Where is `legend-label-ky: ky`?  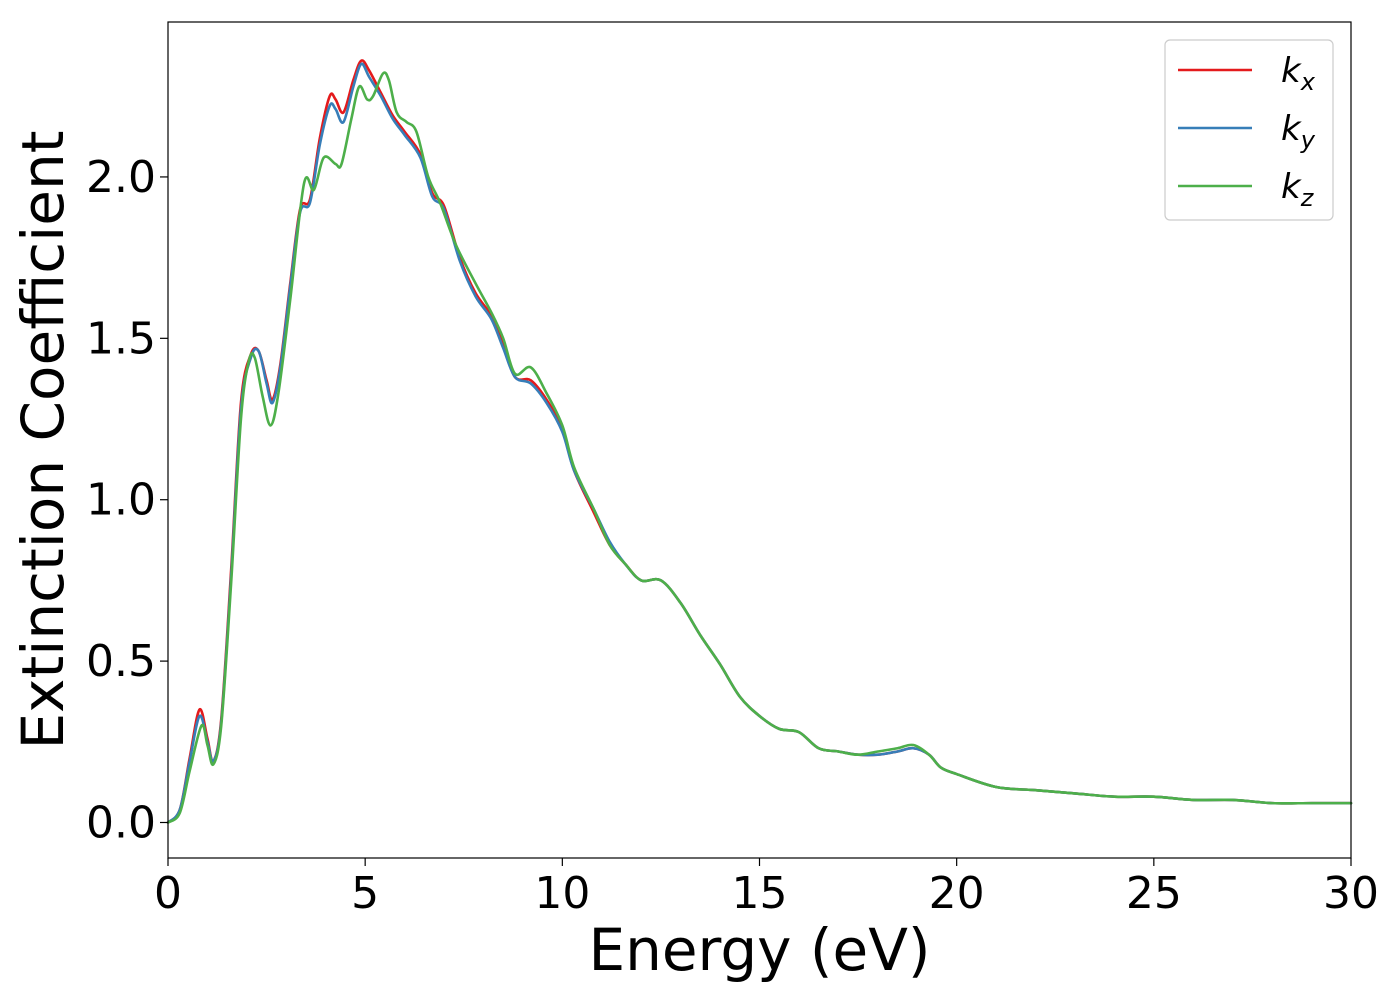
legend-label-ky: ky is located at coordinates (1298, 131).